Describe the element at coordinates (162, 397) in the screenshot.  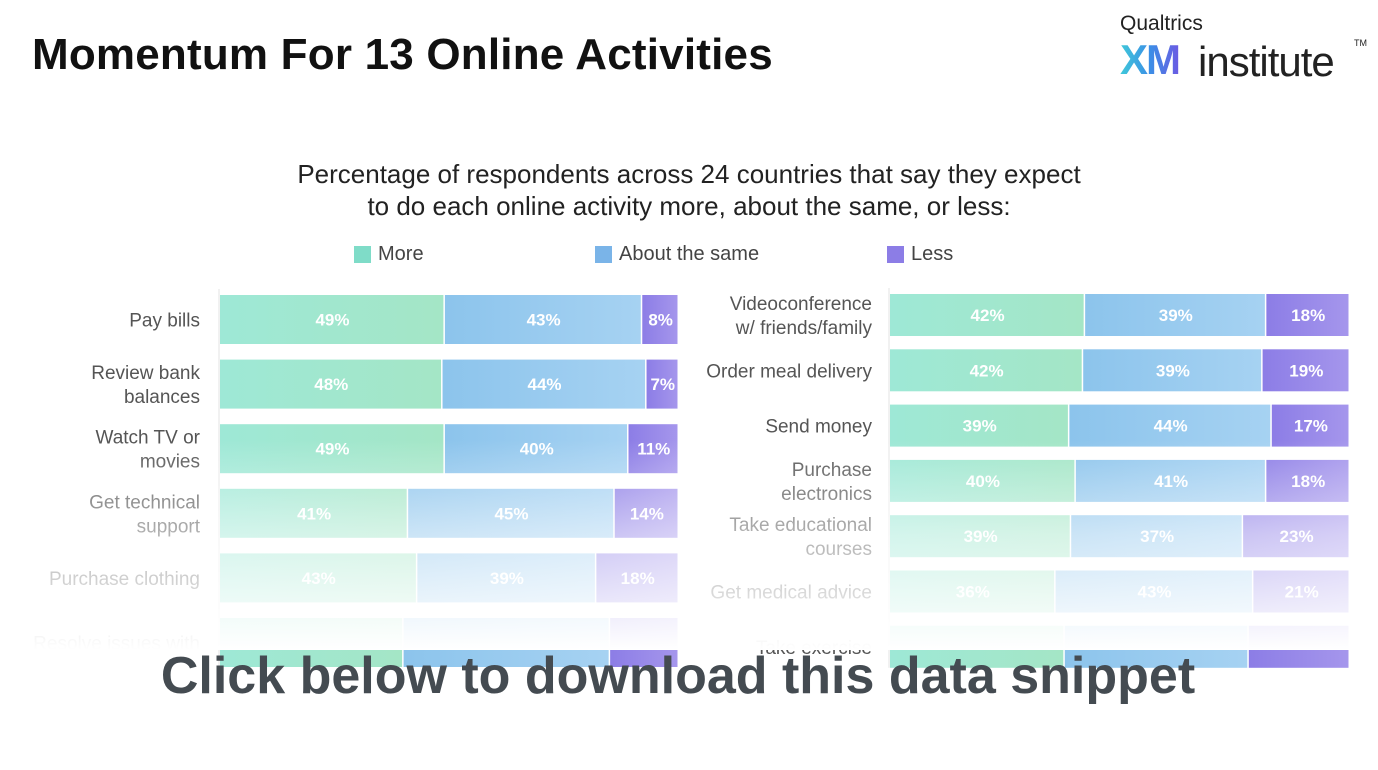
I see `category-label: balances` at that location.